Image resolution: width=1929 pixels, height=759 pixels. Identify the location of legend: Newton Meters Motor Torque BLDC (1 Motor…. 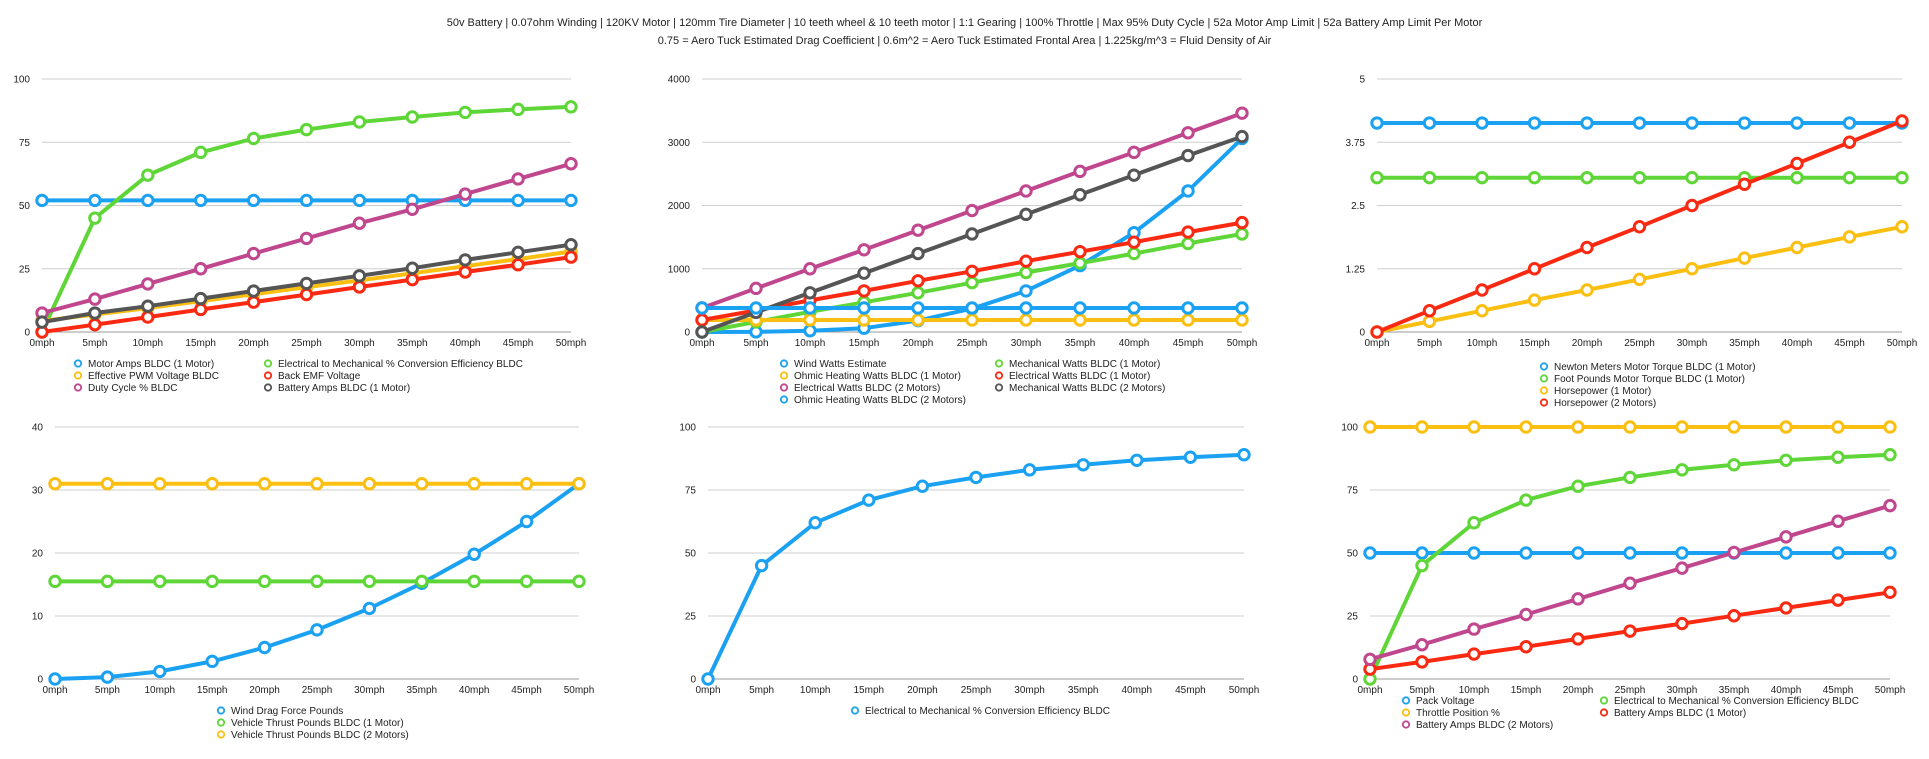
(1647, 385).